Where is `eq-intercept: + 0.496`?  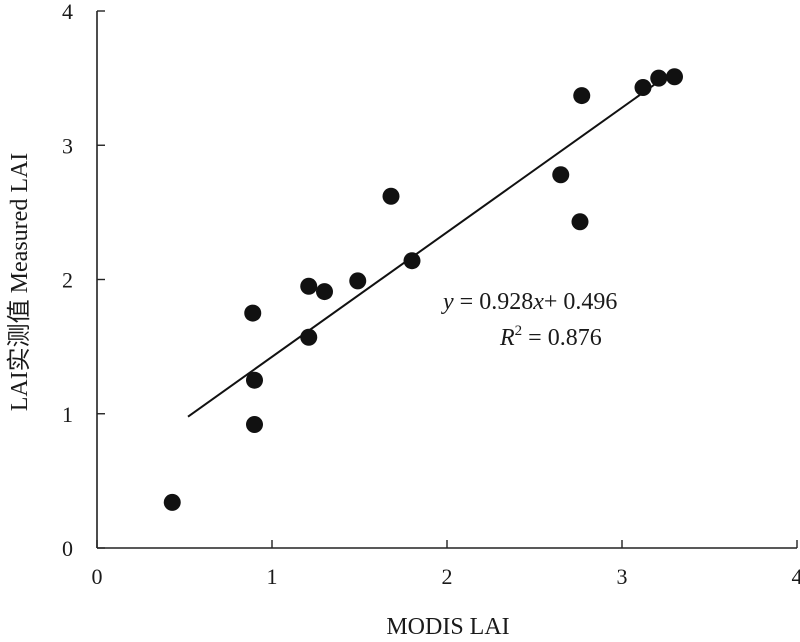 eq-intercept: + 0.496 is located at coordinates (581, 302).